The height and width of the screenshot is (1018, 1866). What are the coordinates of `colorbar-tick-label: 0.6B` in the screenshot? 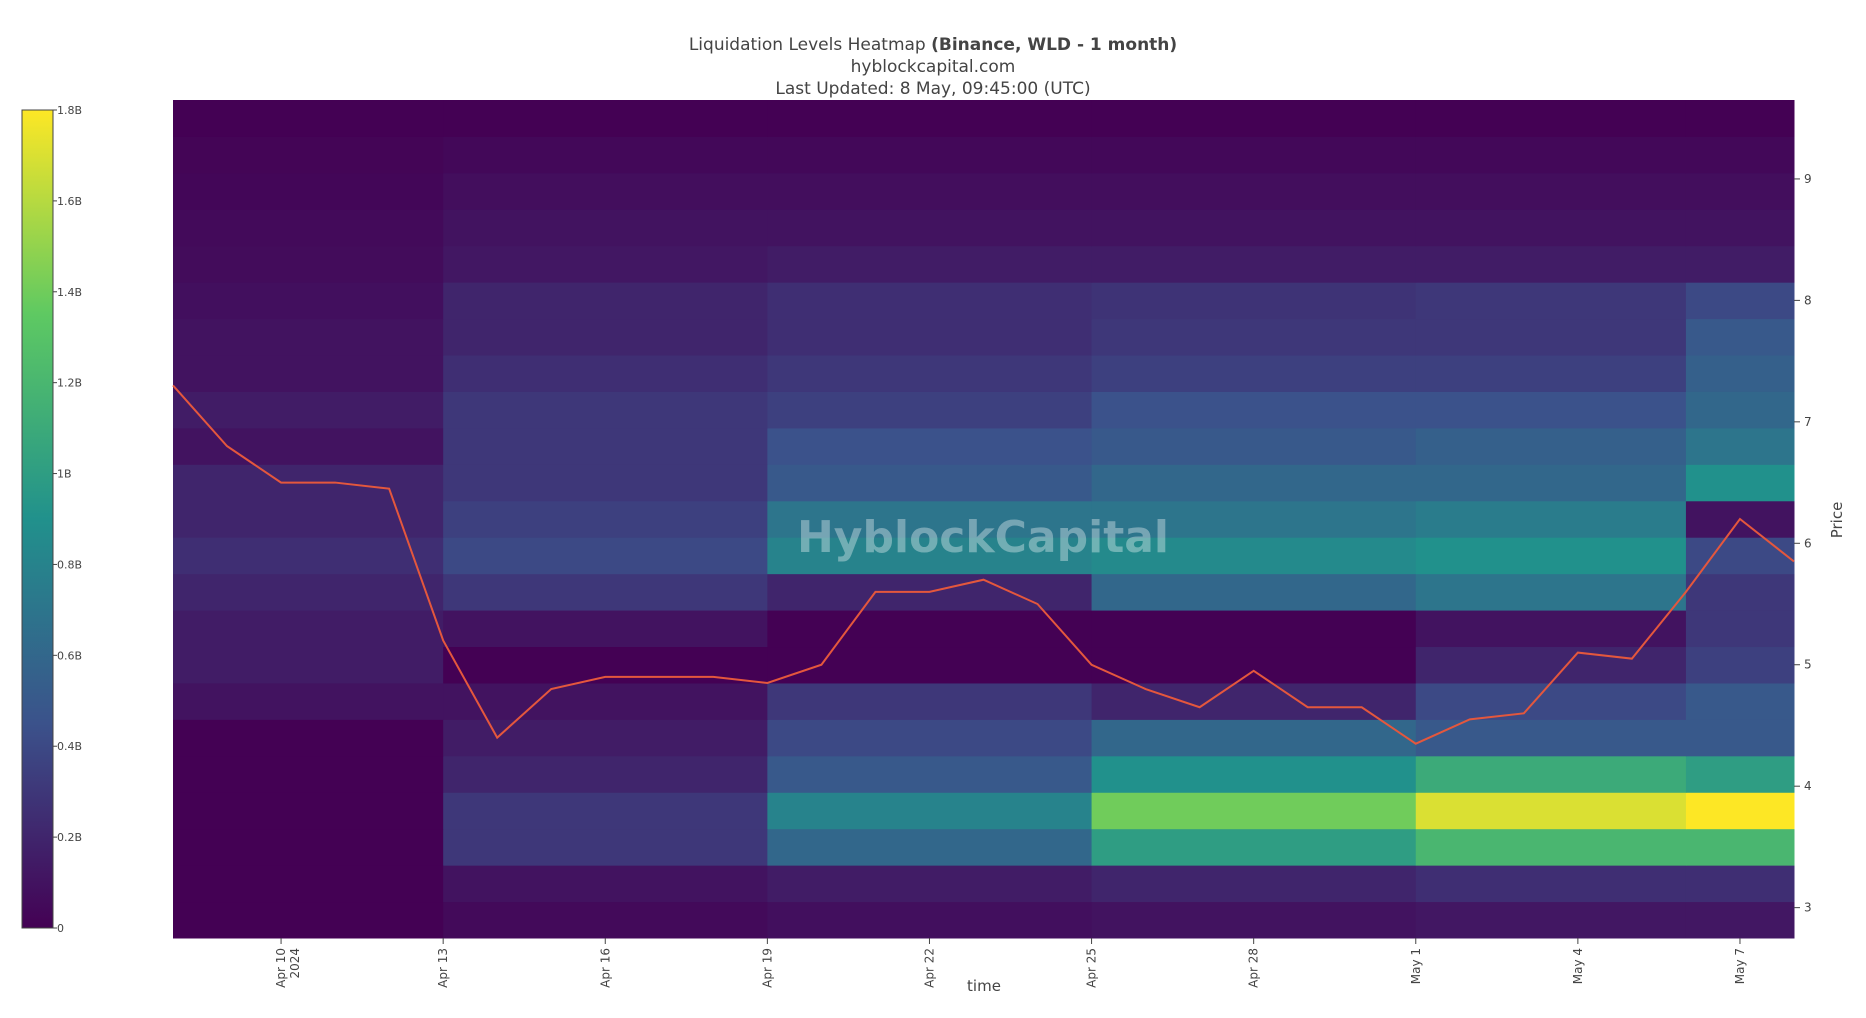 It's located at (69, 655).